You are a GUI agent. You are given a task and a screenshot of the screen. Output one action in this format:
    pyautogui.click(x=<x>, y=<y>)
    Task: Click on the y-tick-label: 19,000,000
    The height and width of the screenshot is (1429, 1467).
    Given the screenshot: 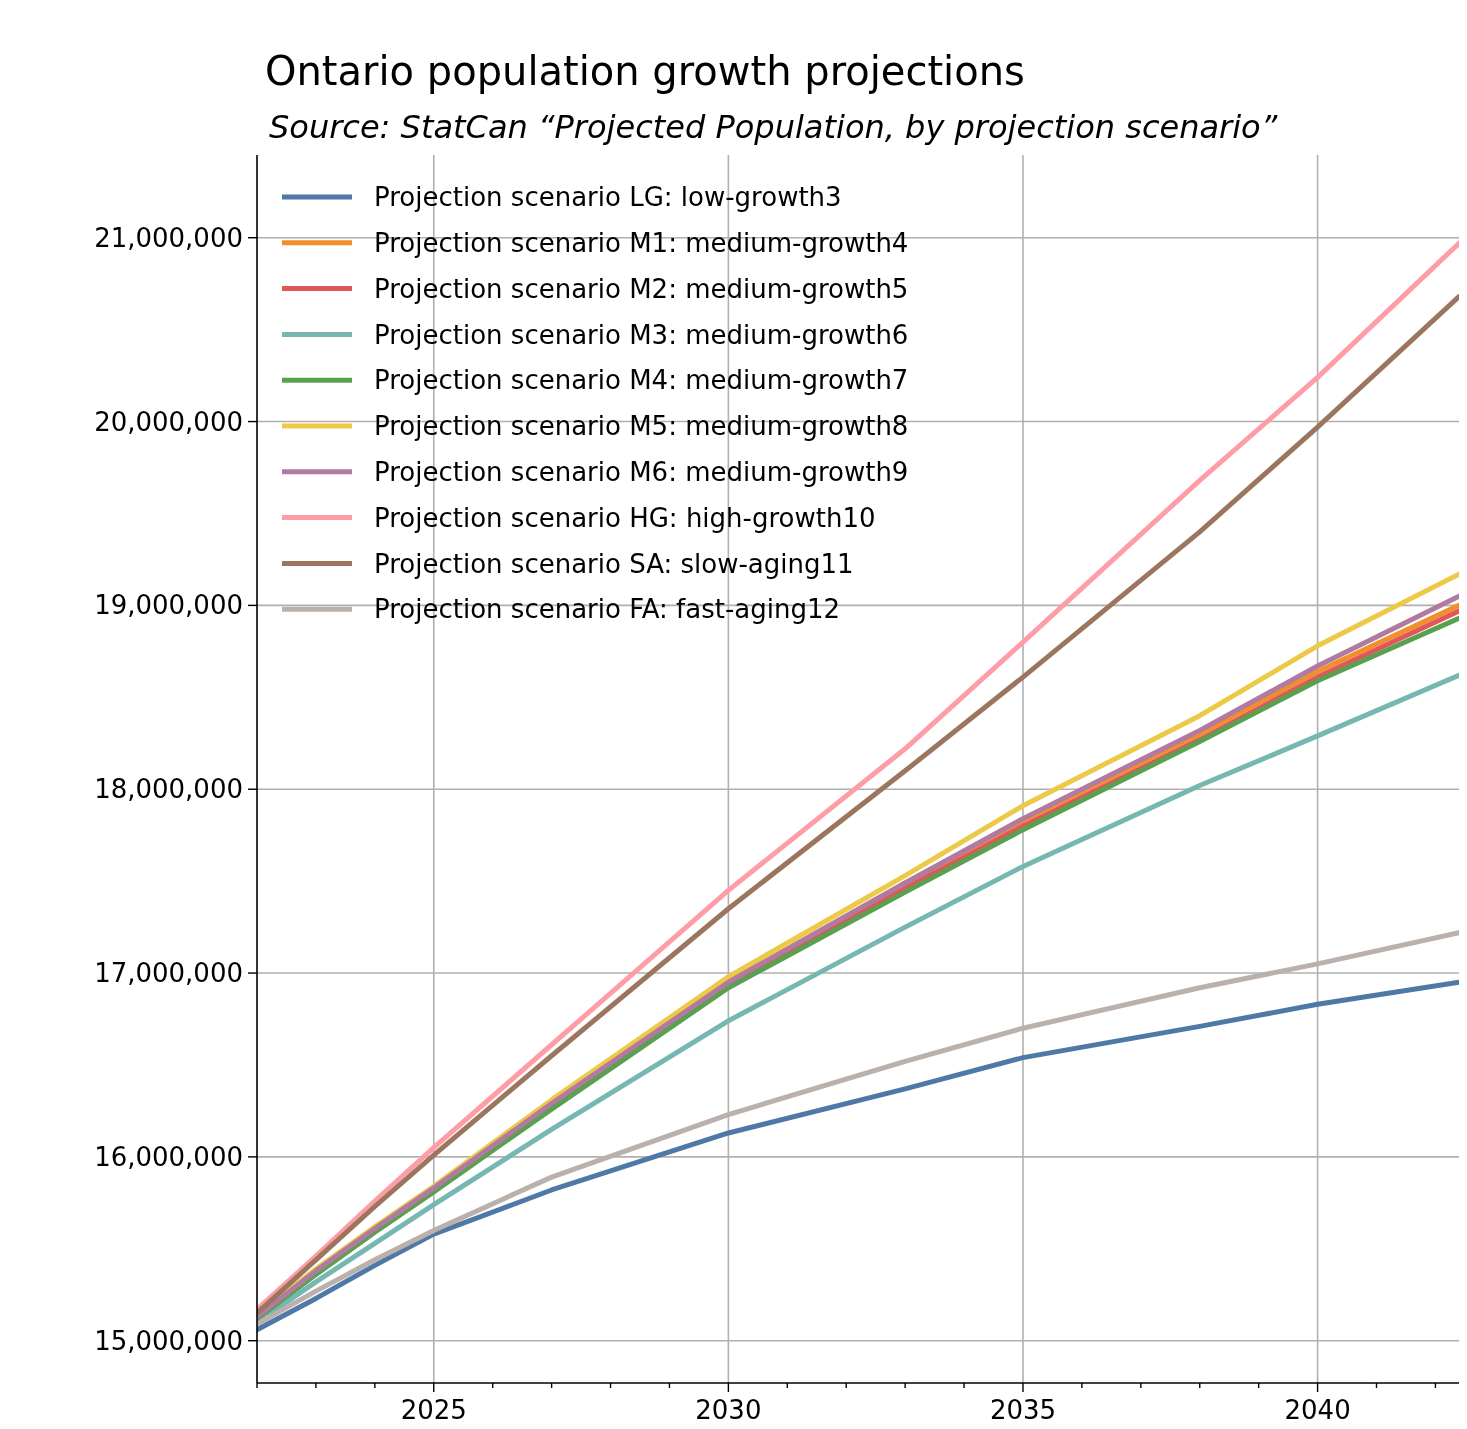 What is the action you would take?
    pyautogui.click(x=168, y=605)
    